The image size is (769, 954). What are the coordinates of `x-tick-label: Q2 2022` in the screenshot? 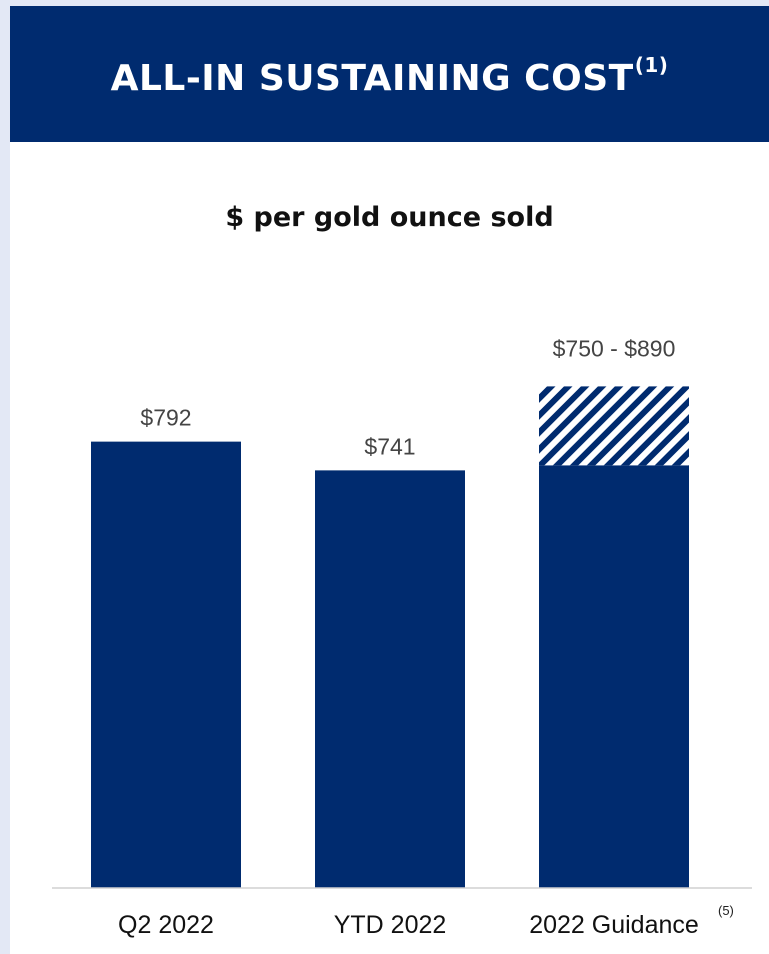 It's located at (166, 925).